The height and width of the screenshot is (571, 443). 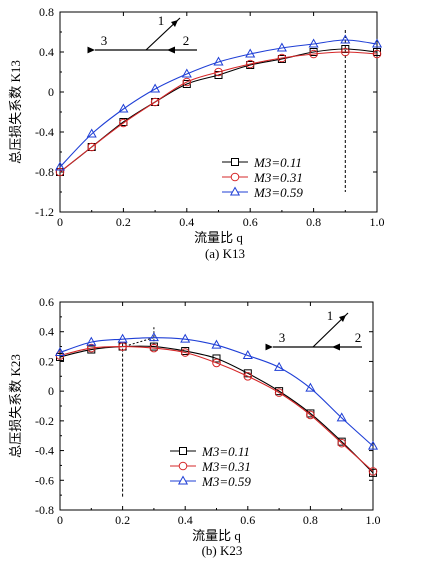 What do you see at coordinates (247, 520) in the screenshot?
I see `x-tick-label: 0.6` at bounding box center [247, 520].